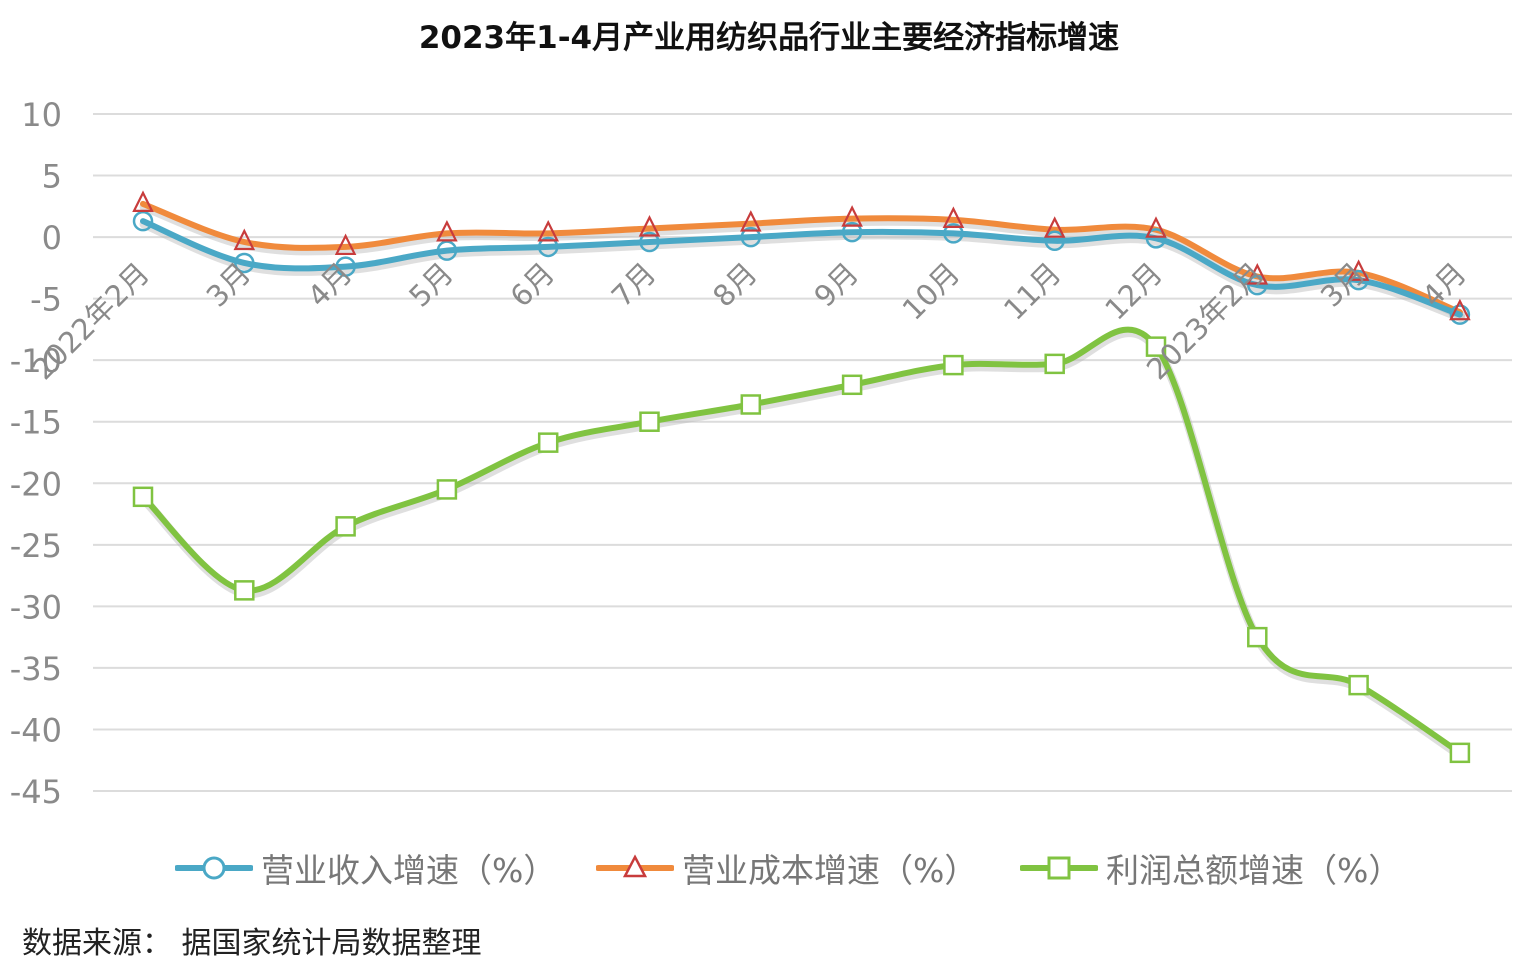  I want to click on y-tick-label: -30, so click(36, 607).